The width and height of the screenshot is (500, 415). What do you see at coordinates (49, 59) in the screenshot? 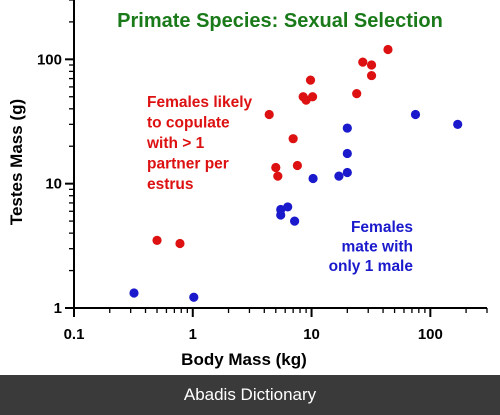
I see `y-tick-label: 100` at bounding box center [49, 59].